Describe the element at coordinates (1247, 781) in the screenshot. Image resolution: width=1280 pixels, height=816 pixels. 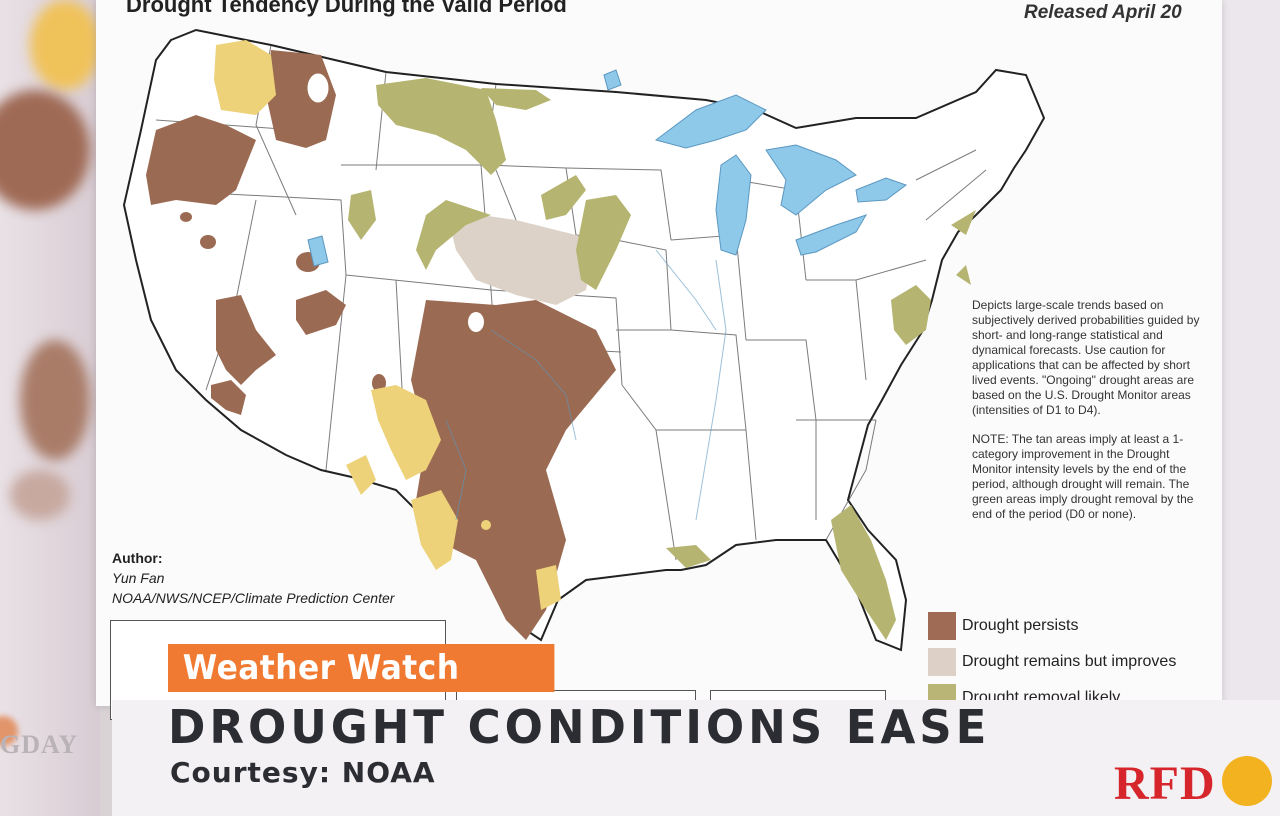
I see `windmill-sun-icon` at that location.